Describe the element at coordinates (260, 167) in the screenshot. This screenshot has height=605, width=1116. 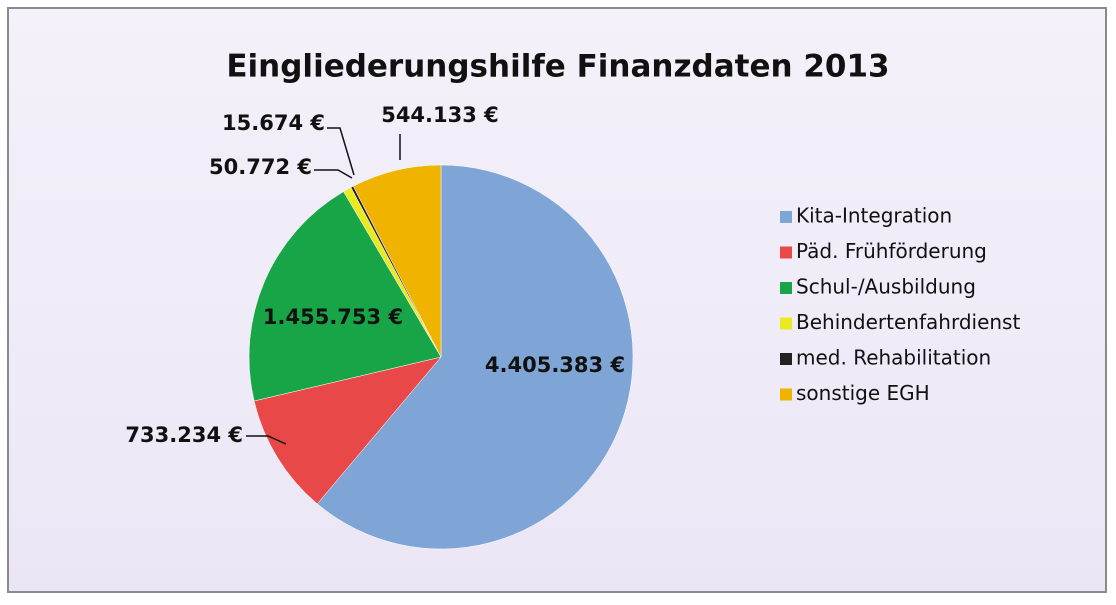
I see `data-label: 50.772 €` at that location.